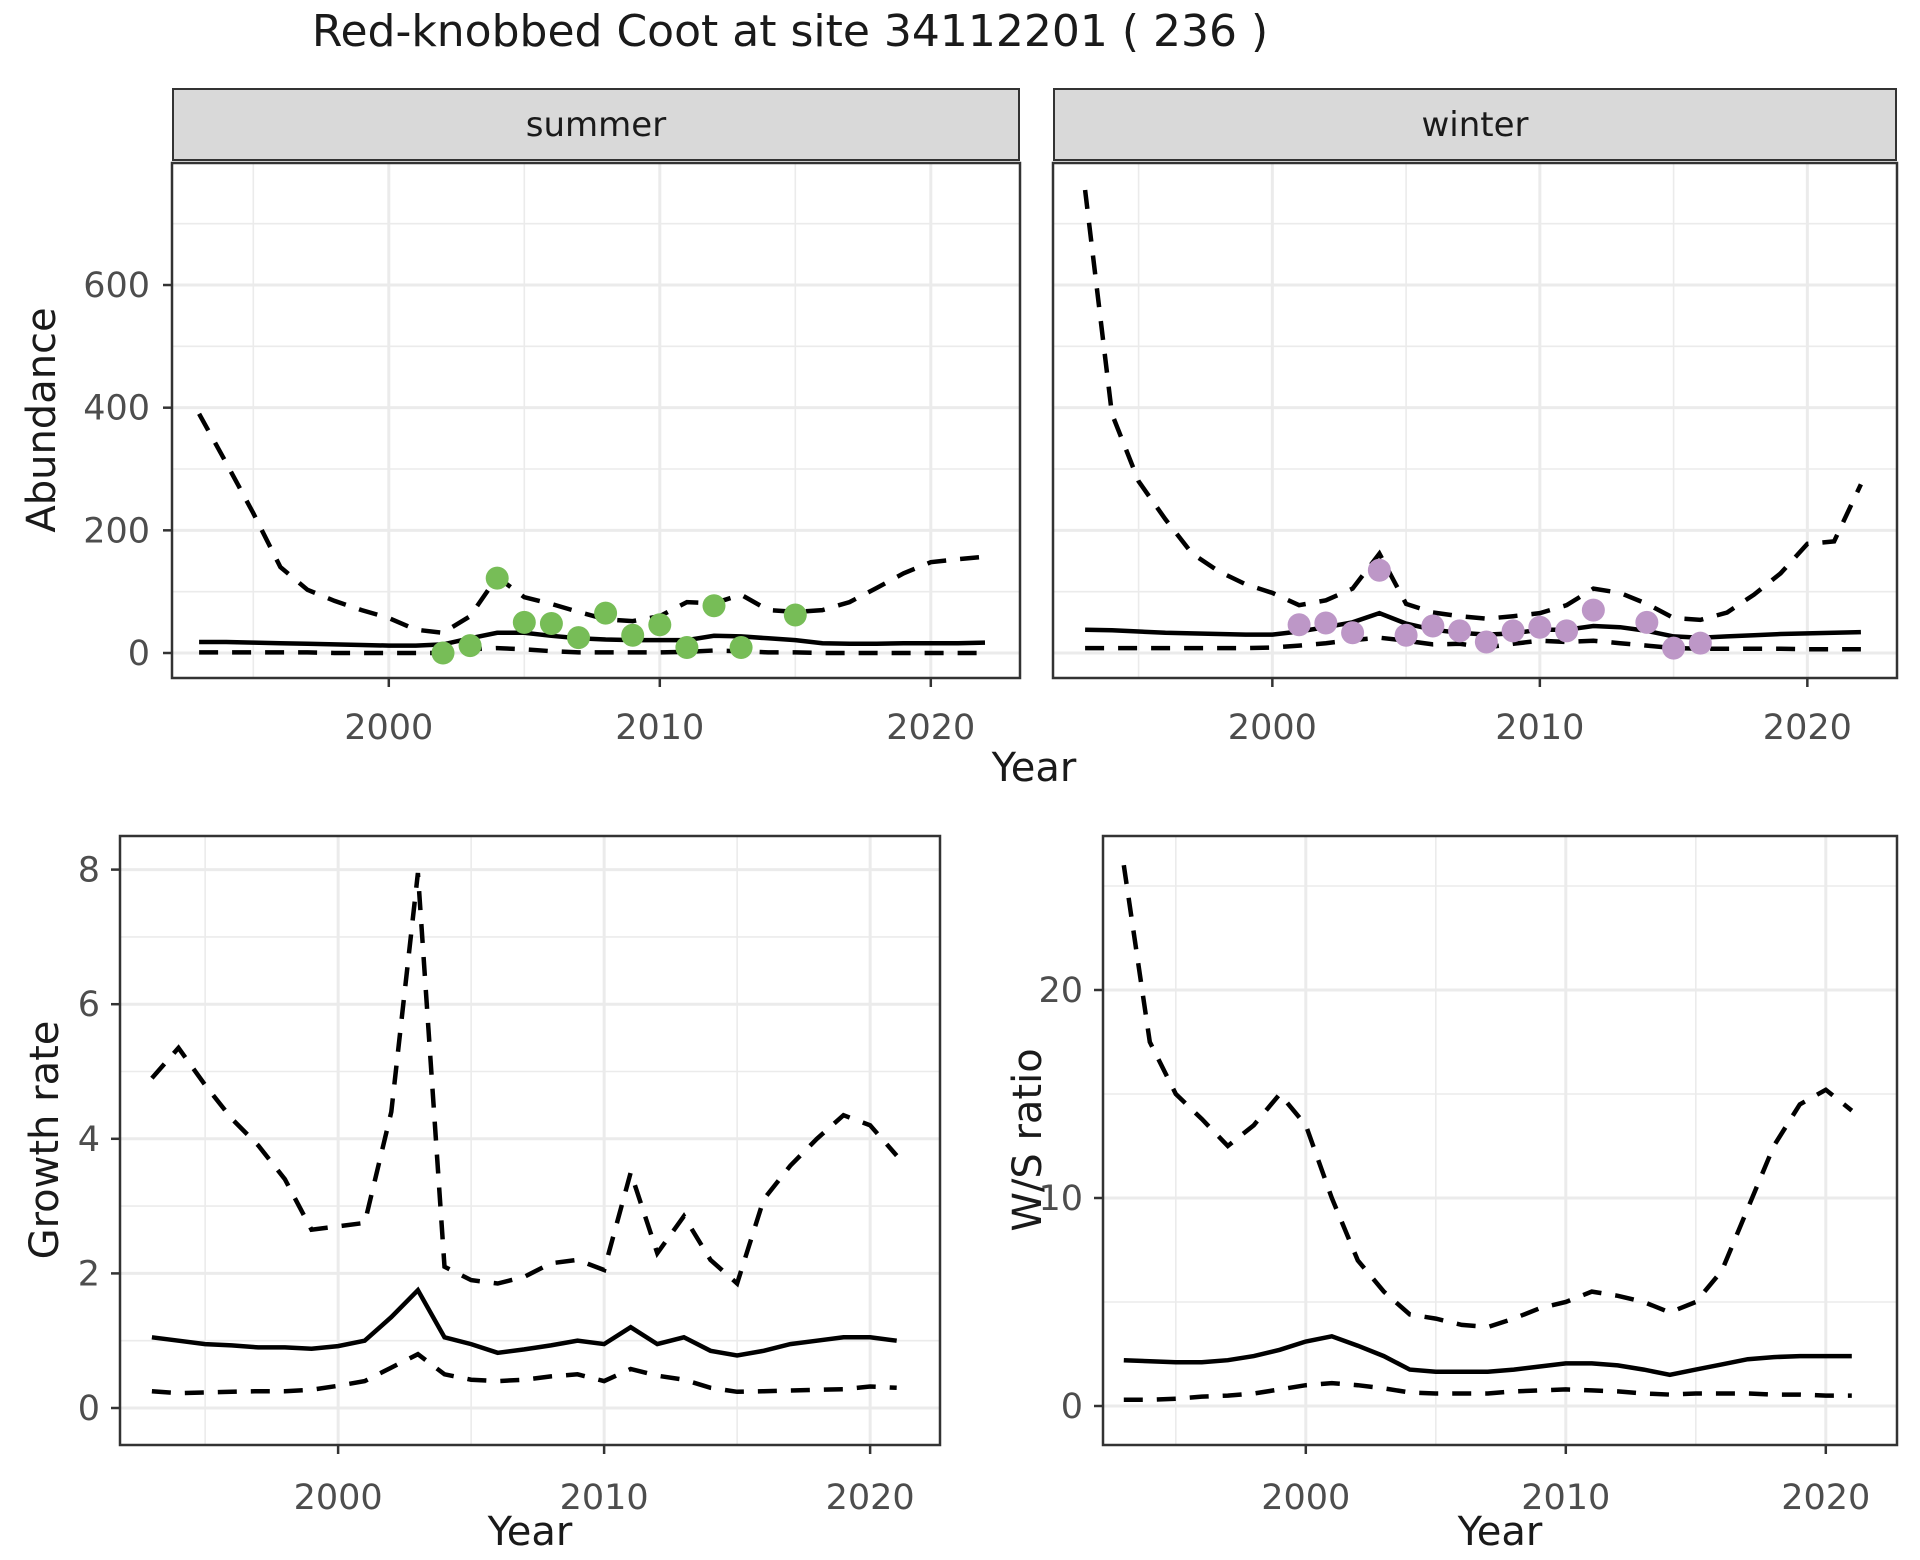 This screenshot has width=1920, height=1560. I want to click on y-tick-label: 20, so click(1060, 991).